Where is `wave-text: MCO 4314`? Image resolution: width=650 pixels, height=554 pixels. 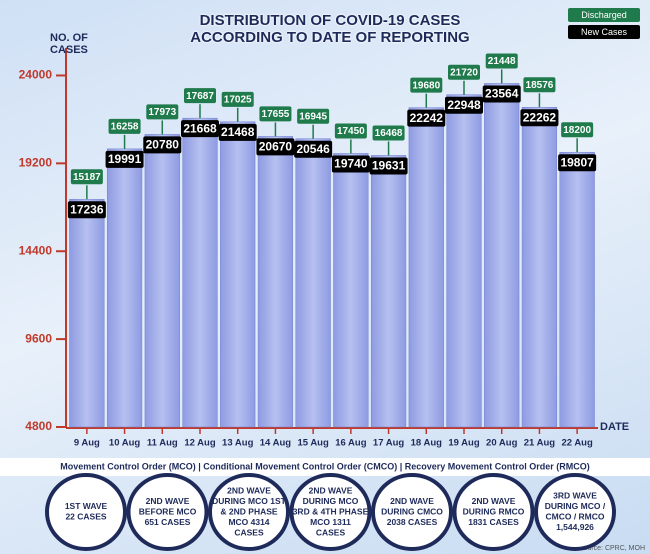
wave-text: MCO 4314 is located at coordinates (248, 522).